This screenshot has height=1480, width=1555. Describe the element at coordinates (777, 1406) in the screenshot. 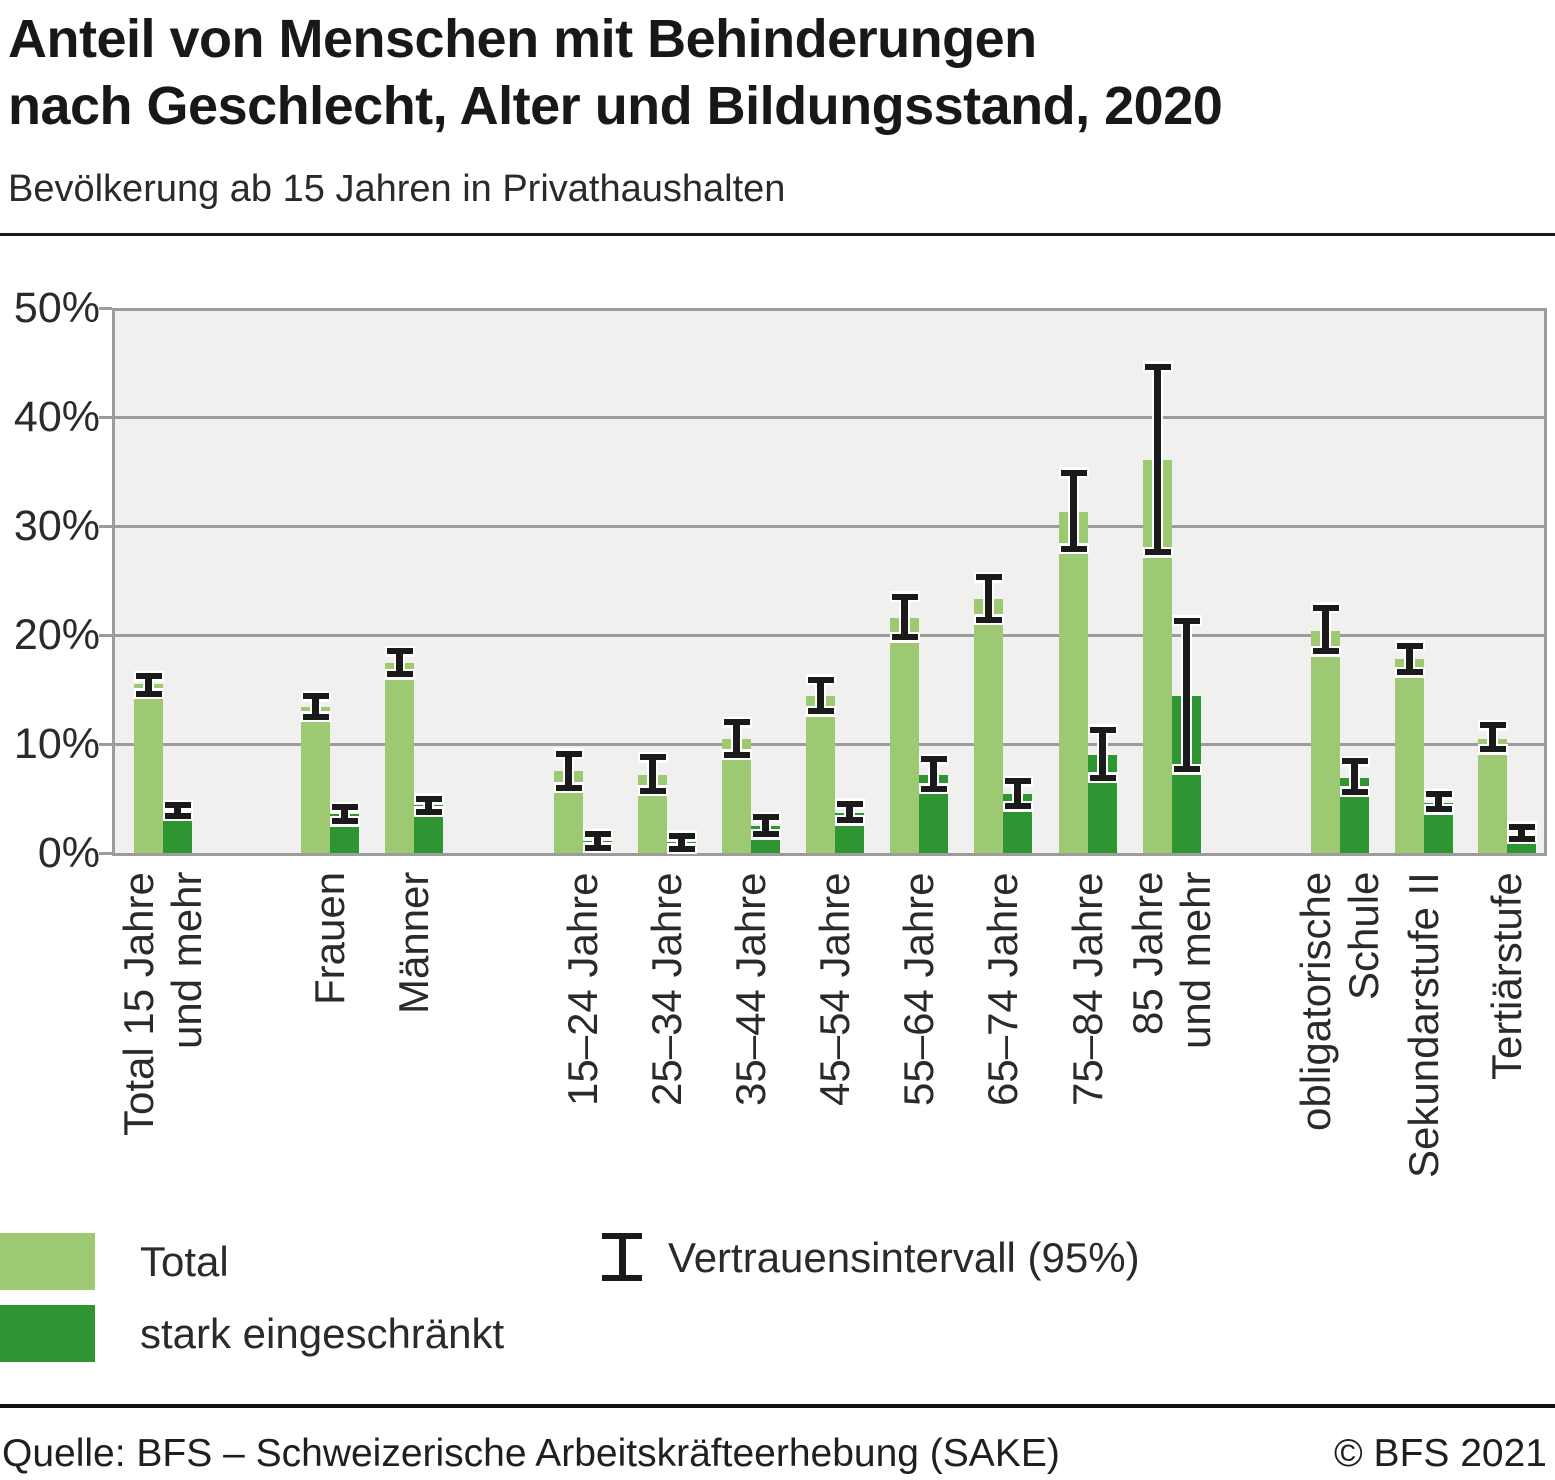

I see `footer-rule` at that location.